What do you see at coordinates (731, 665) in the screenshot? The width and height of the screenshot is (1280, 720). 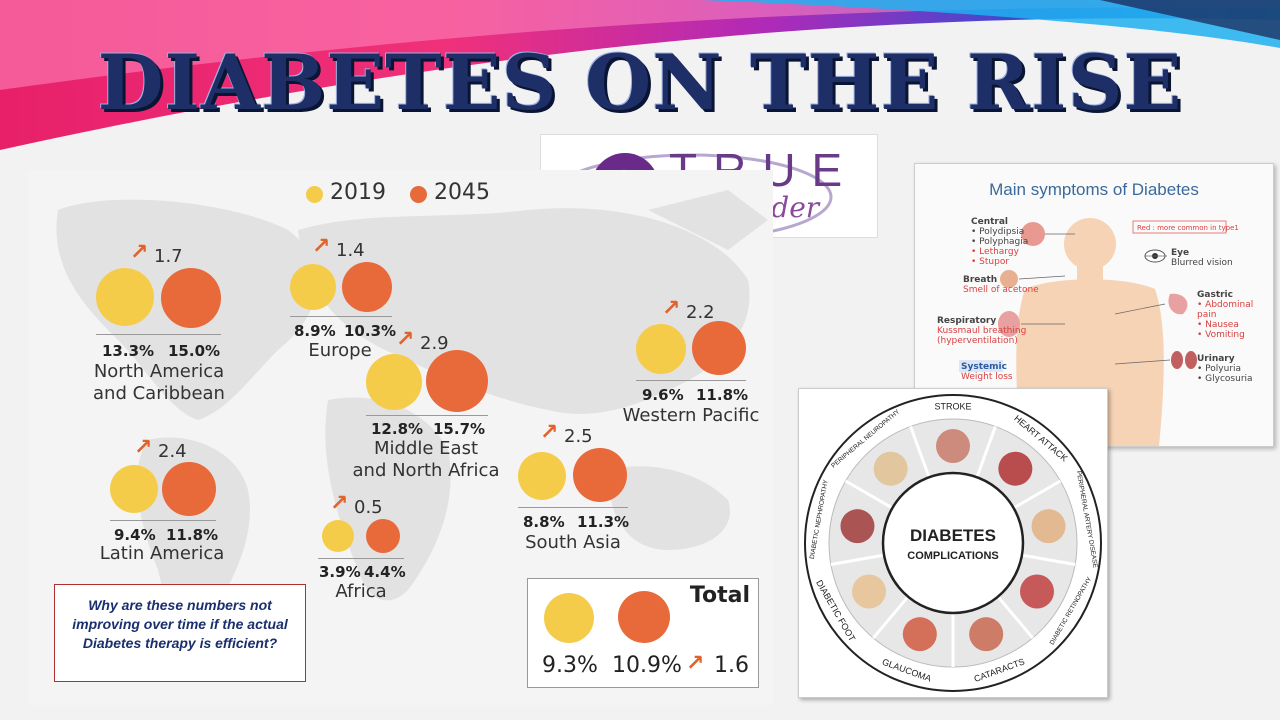 I see `total-ratio: 1.6` at bounding box center [731, 665].